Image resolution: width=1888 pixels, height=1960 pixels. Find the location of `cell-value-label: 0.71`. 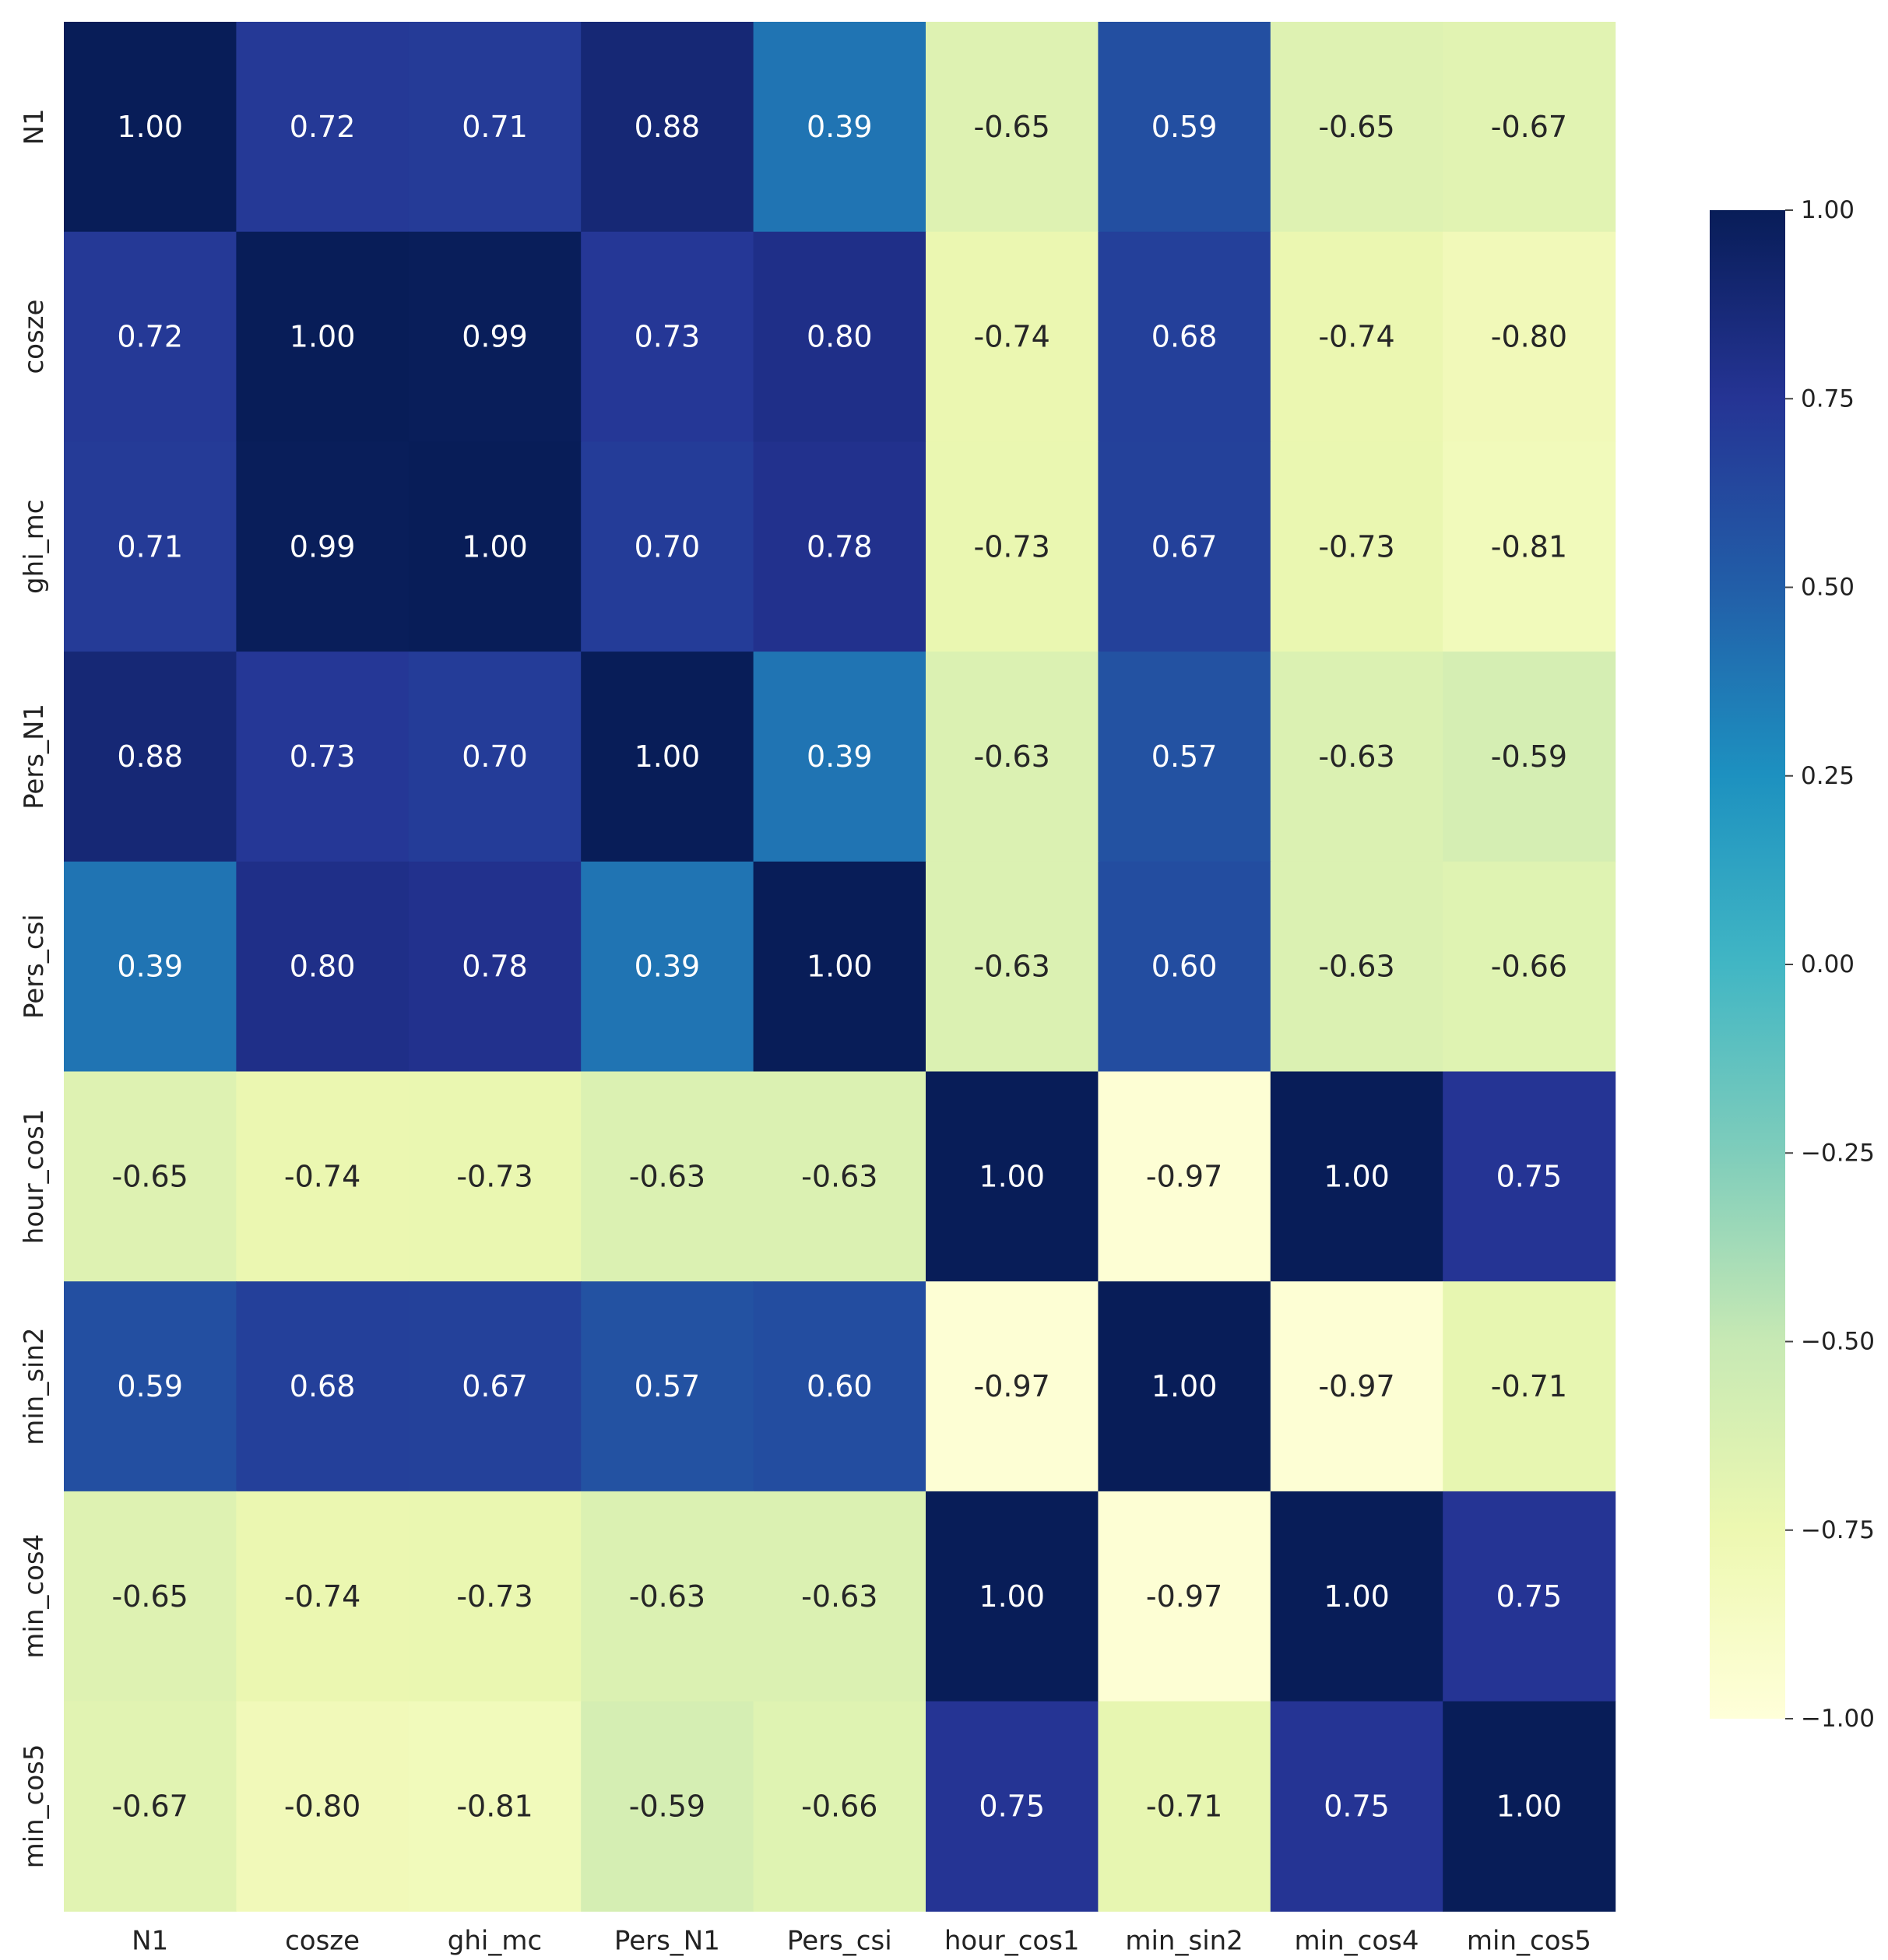

cell-value-label: 0.71 is located at coordinates (150, 546).